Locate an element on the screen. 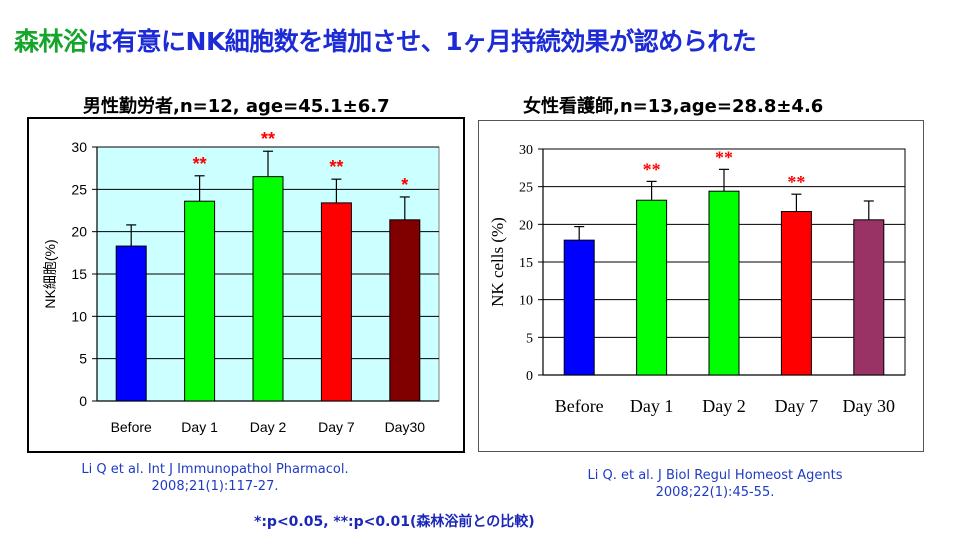  chart1-category-label: Day 2 is located at coordinates (268, 427).